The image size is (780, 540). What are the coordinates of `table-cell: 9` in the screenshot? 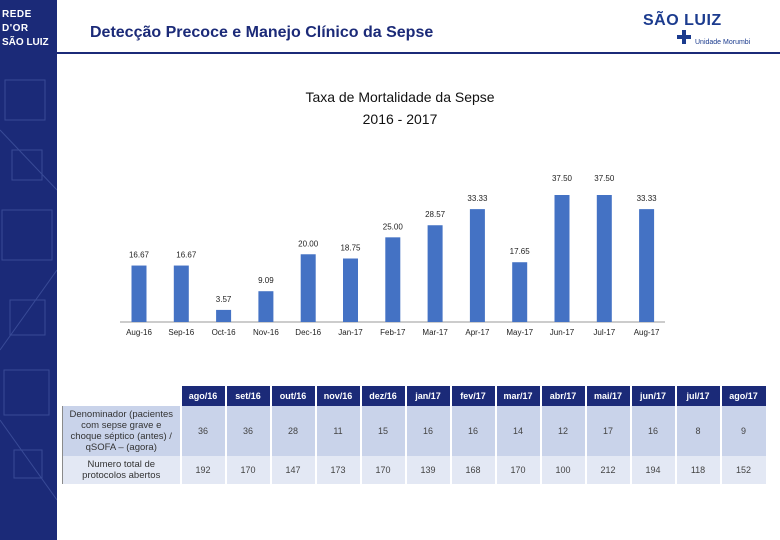 It's located at (742, 431).